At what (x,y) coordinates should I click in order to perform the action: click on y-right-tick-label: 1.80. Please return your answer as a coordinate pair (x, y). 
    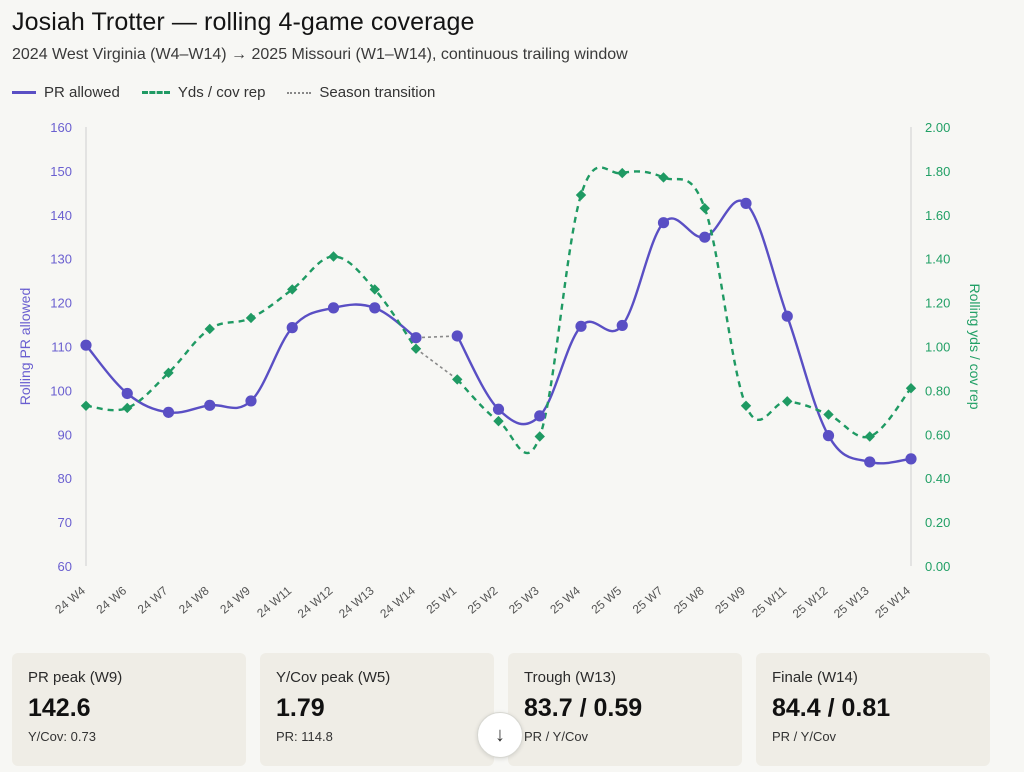
    Looking at the image, I should click on (937, 171).